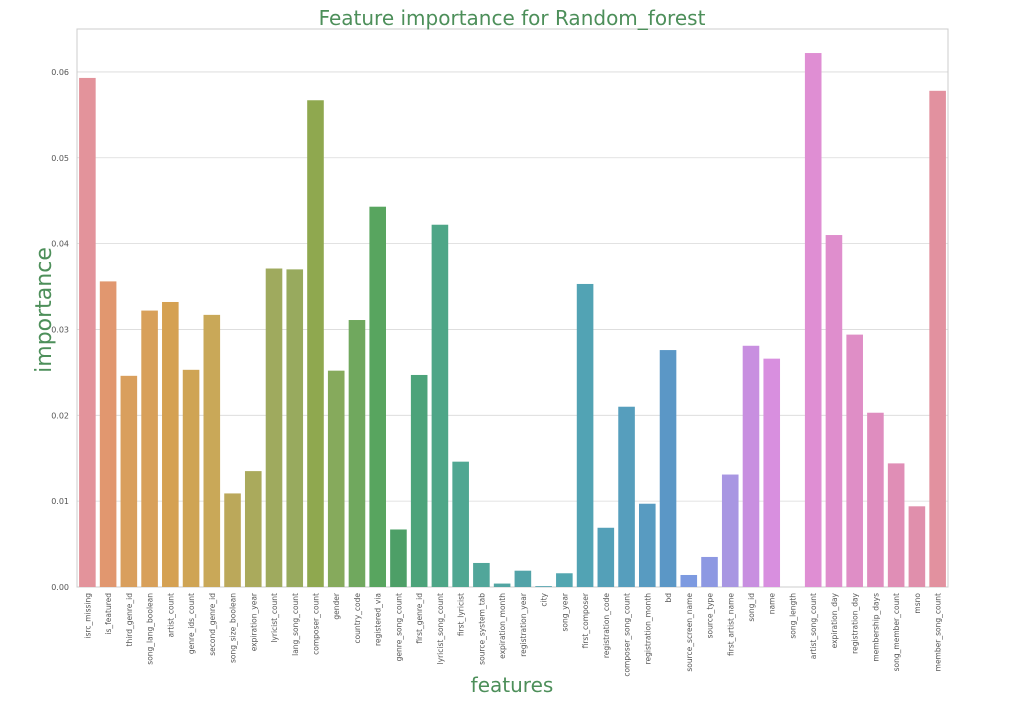 Image resolution: width=1018 pixels, height=703 pixels. Describe the element at coordinates (129, 481) in the screenshot. I see `bar-third-genre-id` at that location.